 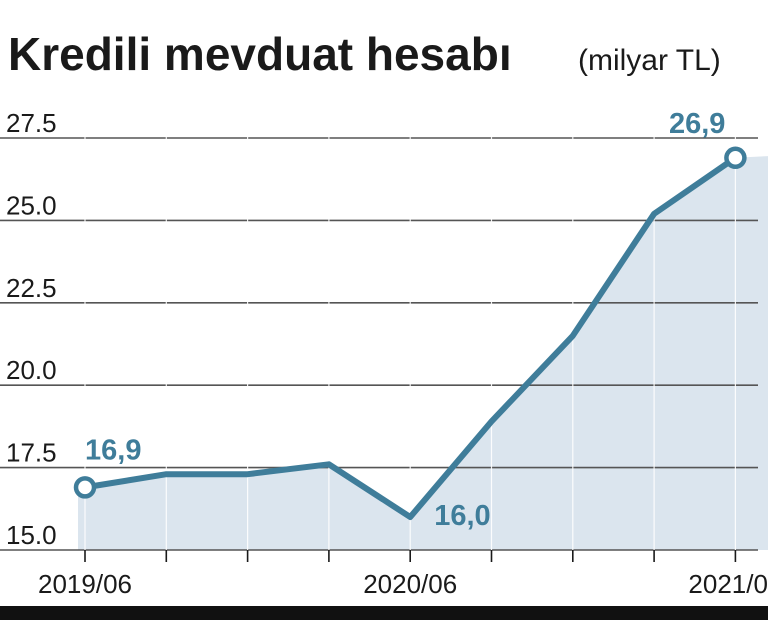 I want to click on x-axis-ticks: 2019/06 2020/06 2021/06, so click(x=403, y=574).